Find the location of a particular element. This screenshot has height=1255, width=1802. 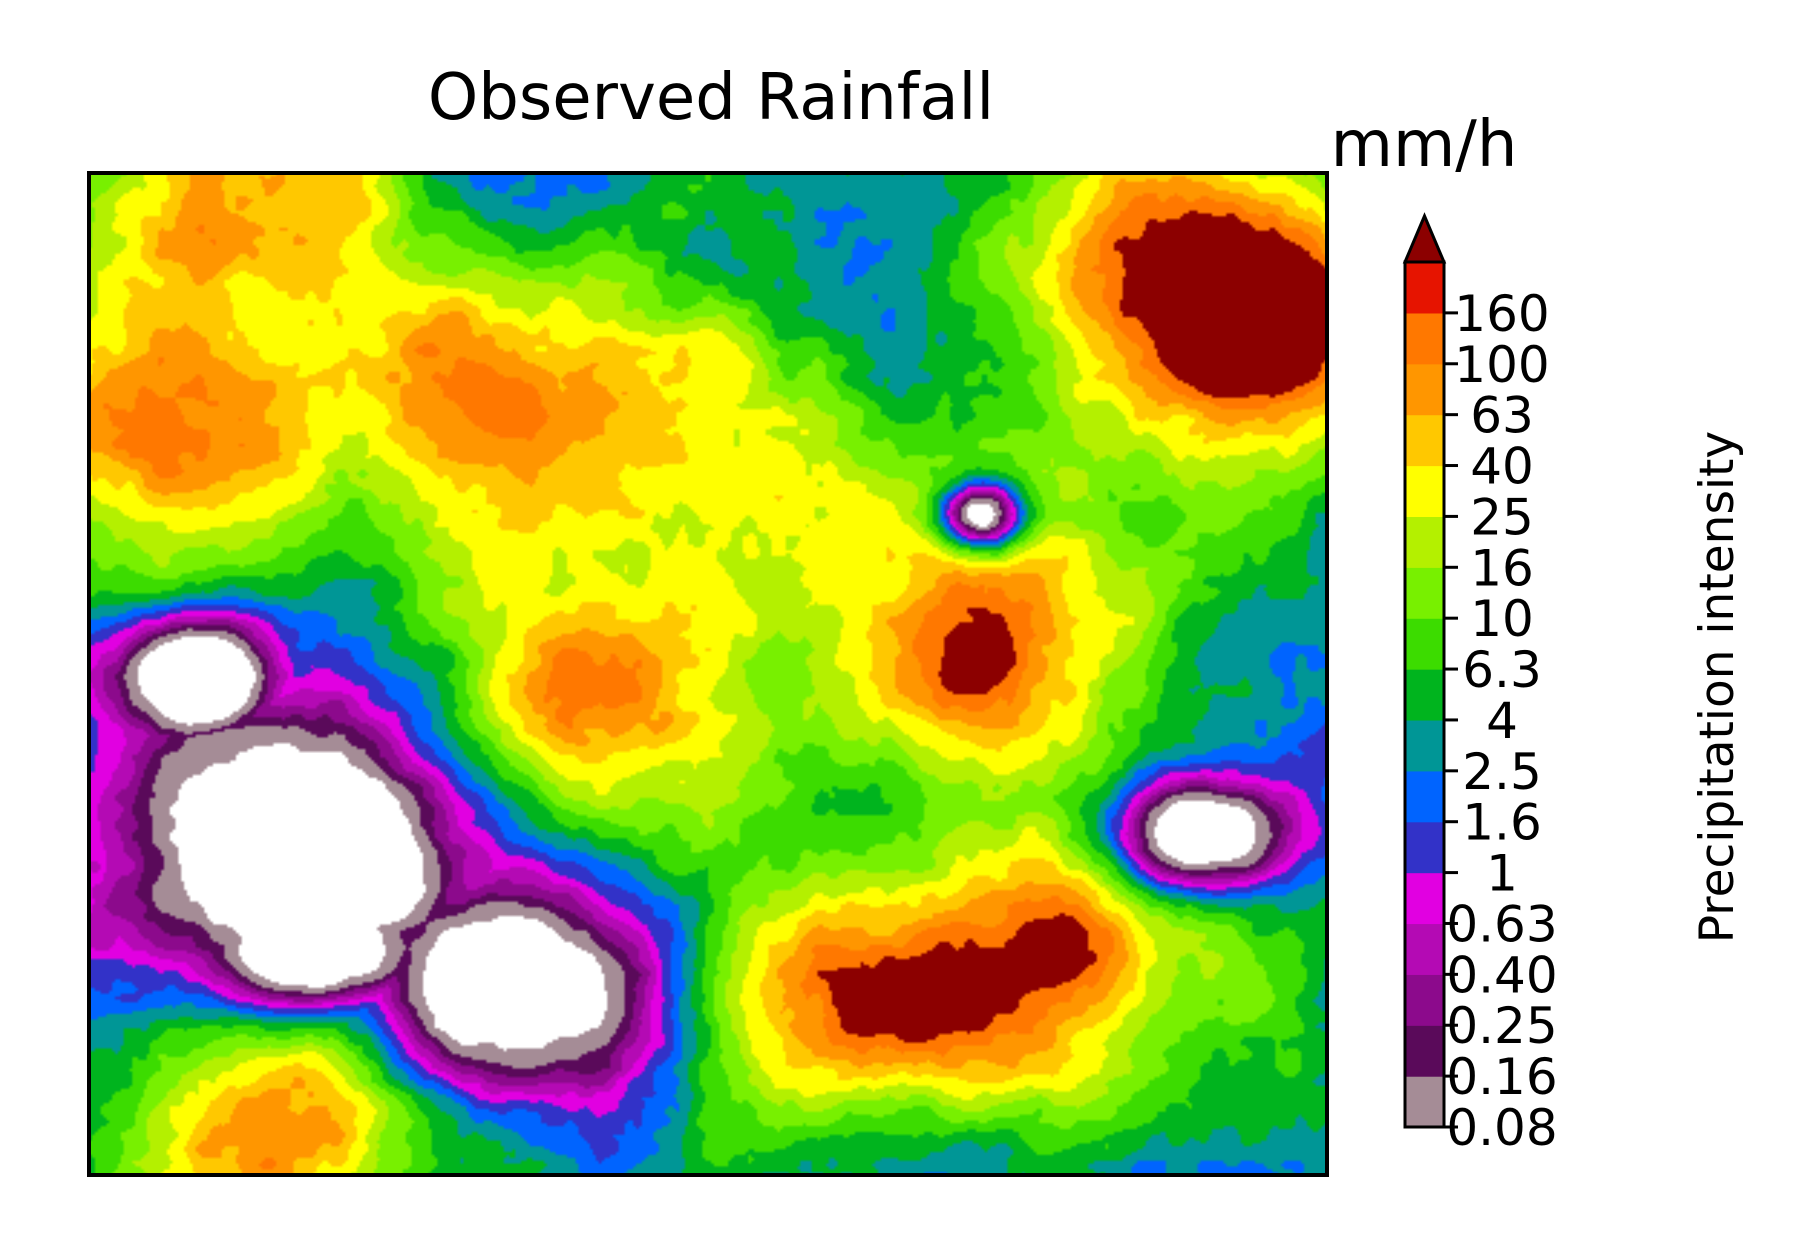

colorbar-frame is located at coordinates (1424, 694).